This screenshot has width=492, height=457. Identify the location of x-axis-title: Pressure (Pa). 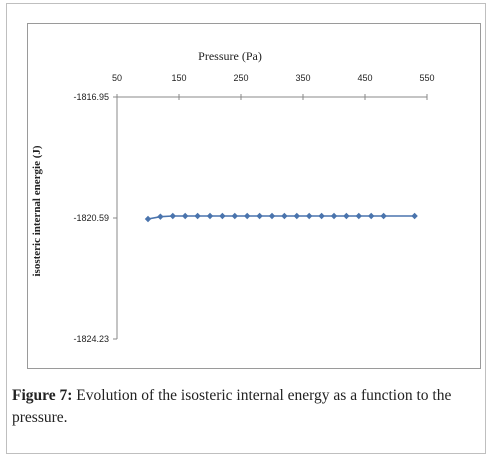
(230, 56).